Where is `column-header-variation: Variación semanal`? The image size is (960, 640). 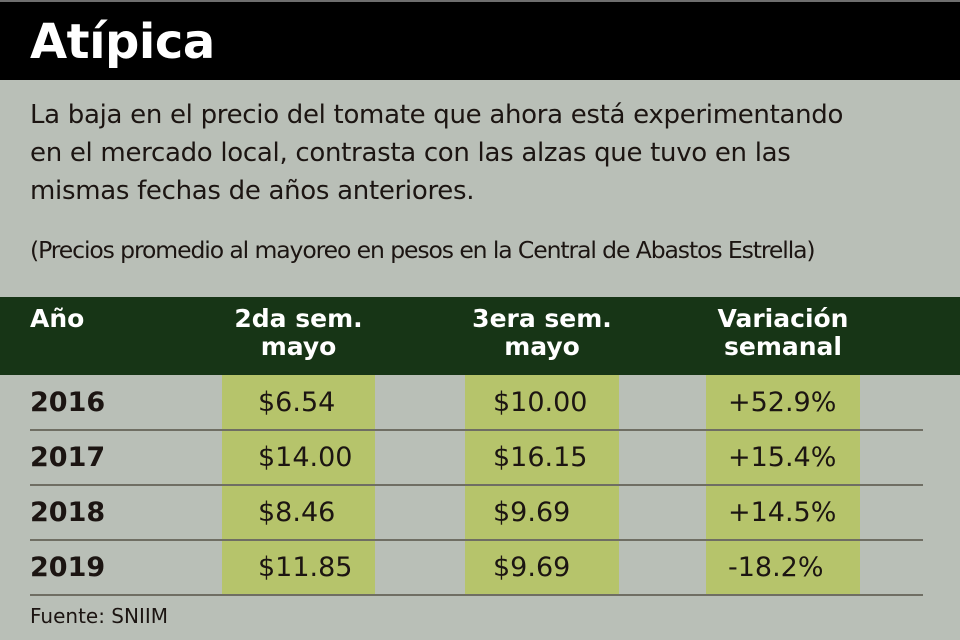 column-header-variation: Variación semanal is located at coordinates (783, 332).